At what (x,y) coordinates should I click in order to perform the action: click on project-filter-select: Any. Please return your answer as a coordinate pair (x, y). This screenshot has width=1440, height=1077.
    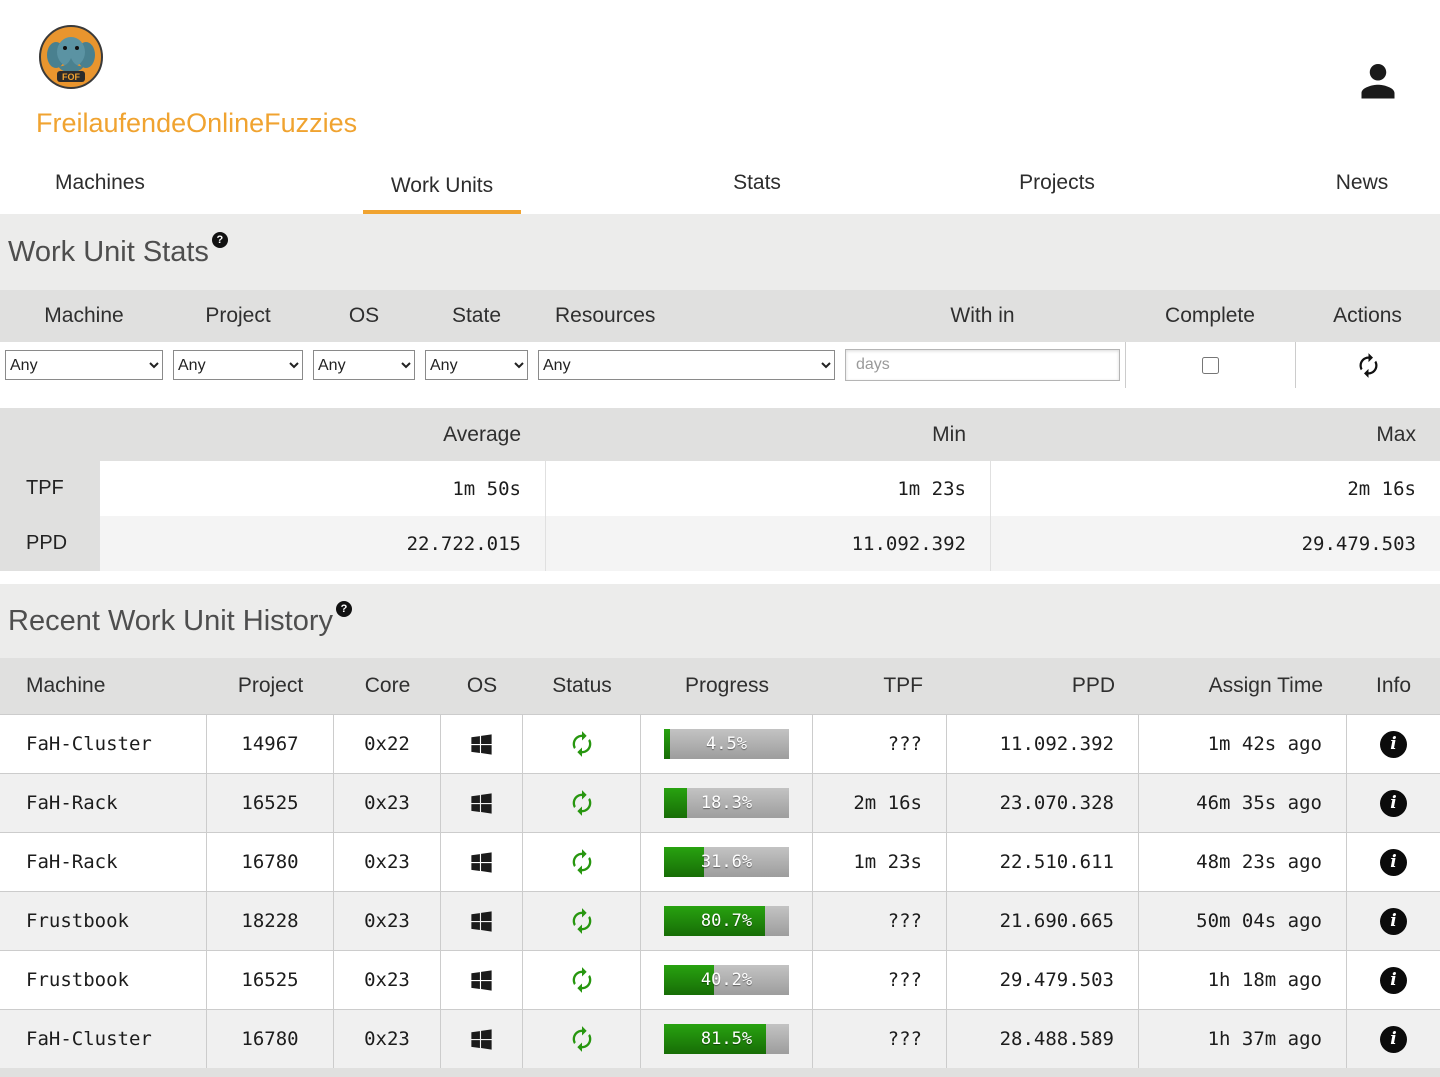
    Looking at the image, I should click on (238, 365).